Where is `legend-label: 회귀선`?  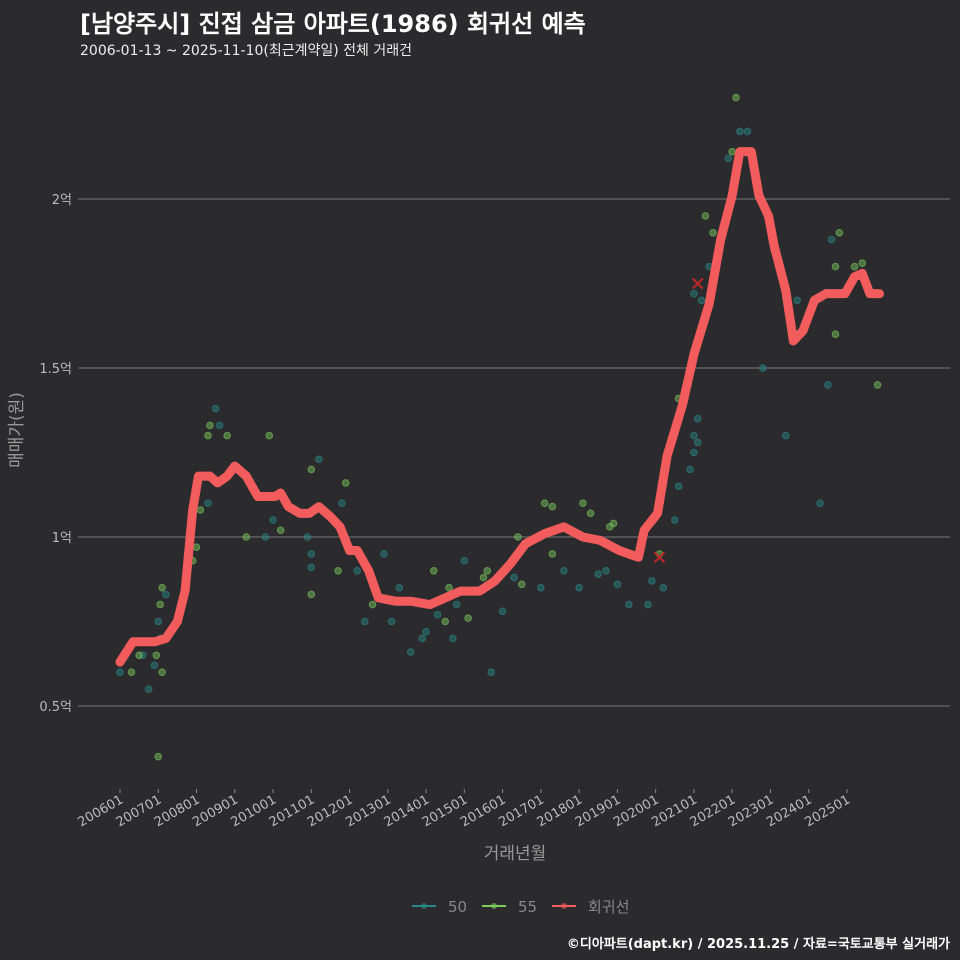
legend-label: 회귀선 is located at coordinates (608, 907).